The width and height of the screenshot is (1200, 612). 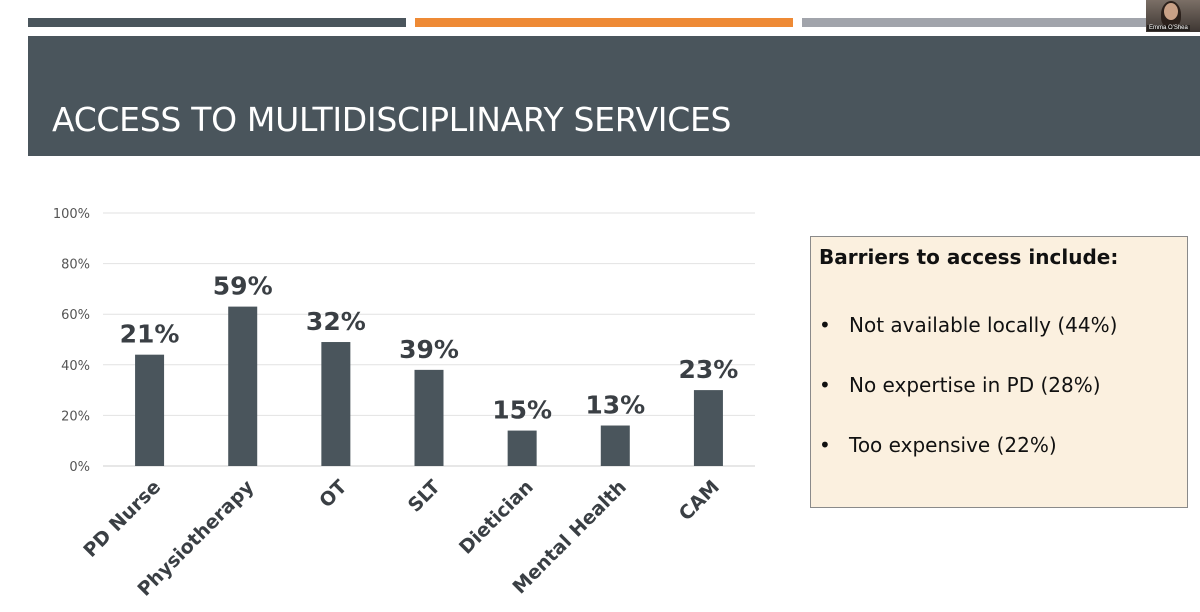 What do you see at coordinates (150, 334) in the screenshot?
I see `data-label: 21%` at bounding box center [150, 334].